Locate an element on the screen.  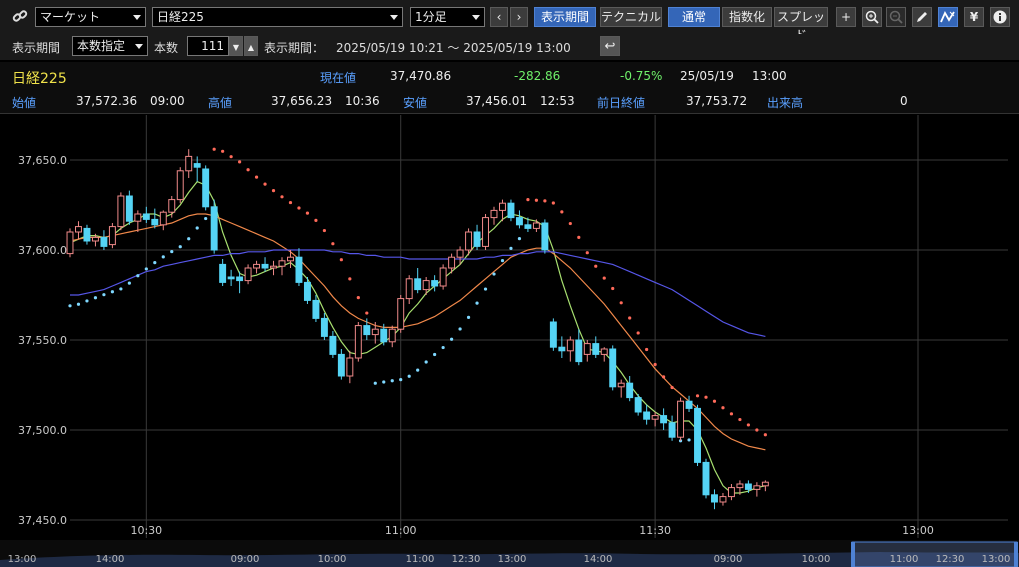
count-input: 111 is located at coordinates (208, 46).